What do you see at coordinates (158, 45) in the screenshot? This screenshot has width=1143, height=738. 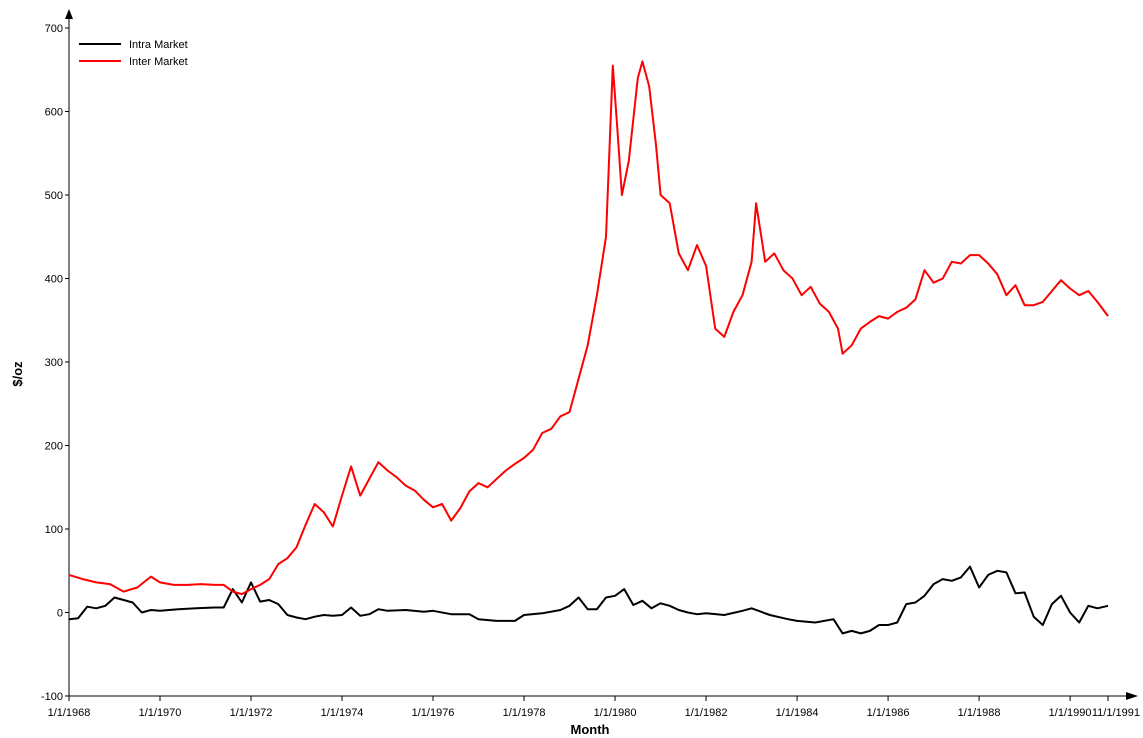 I see `legend-label-intra-market: Intra Market` at bounding box center [158, 45].